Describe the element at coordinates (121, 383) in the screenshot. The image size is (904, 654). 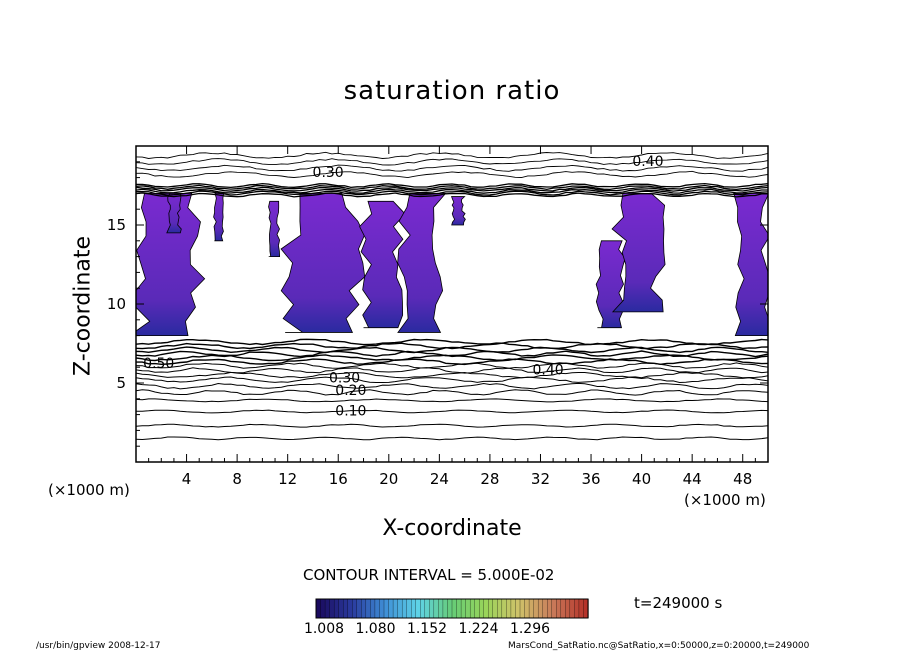
I see `y-tick-label: 5` at that location.